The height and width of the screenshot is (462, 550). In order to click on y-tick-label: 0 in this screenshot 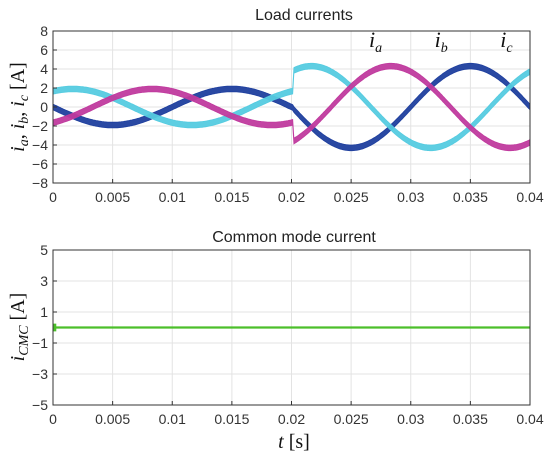, I will do `click(44, 107)`.